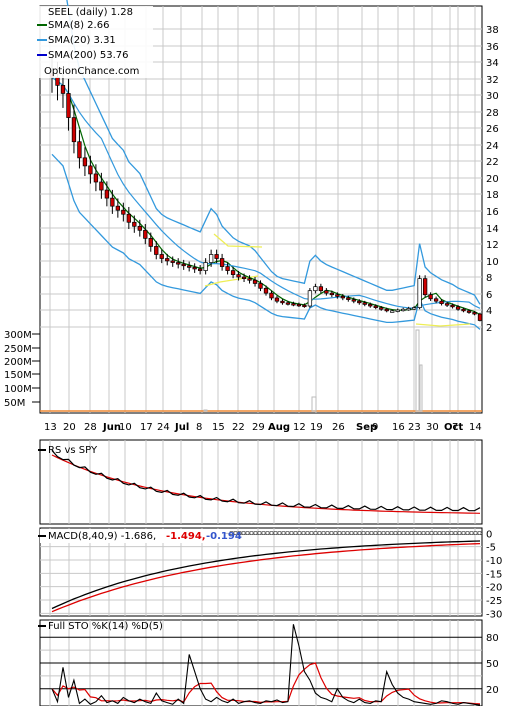 The image size is (526, 706). I want to click on volume-tick: 150M, so click(18, 375).